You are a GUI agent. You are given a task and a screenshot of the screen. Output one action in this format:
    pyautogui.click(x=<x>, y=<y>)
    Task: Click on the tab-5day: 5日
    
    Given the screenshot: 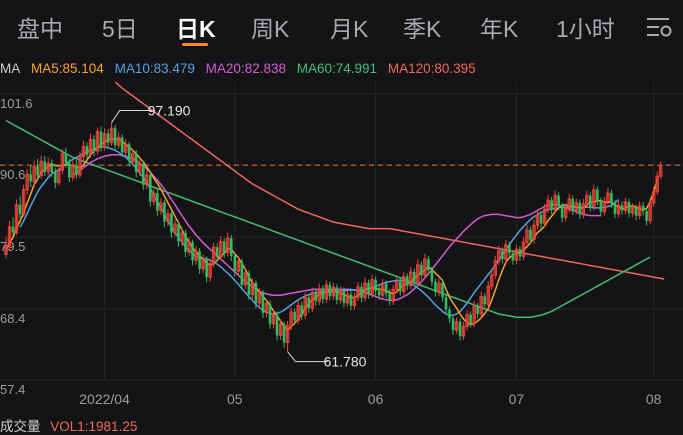 What is the action you would take?
    pyautogui.click(x=120, y=29)
    